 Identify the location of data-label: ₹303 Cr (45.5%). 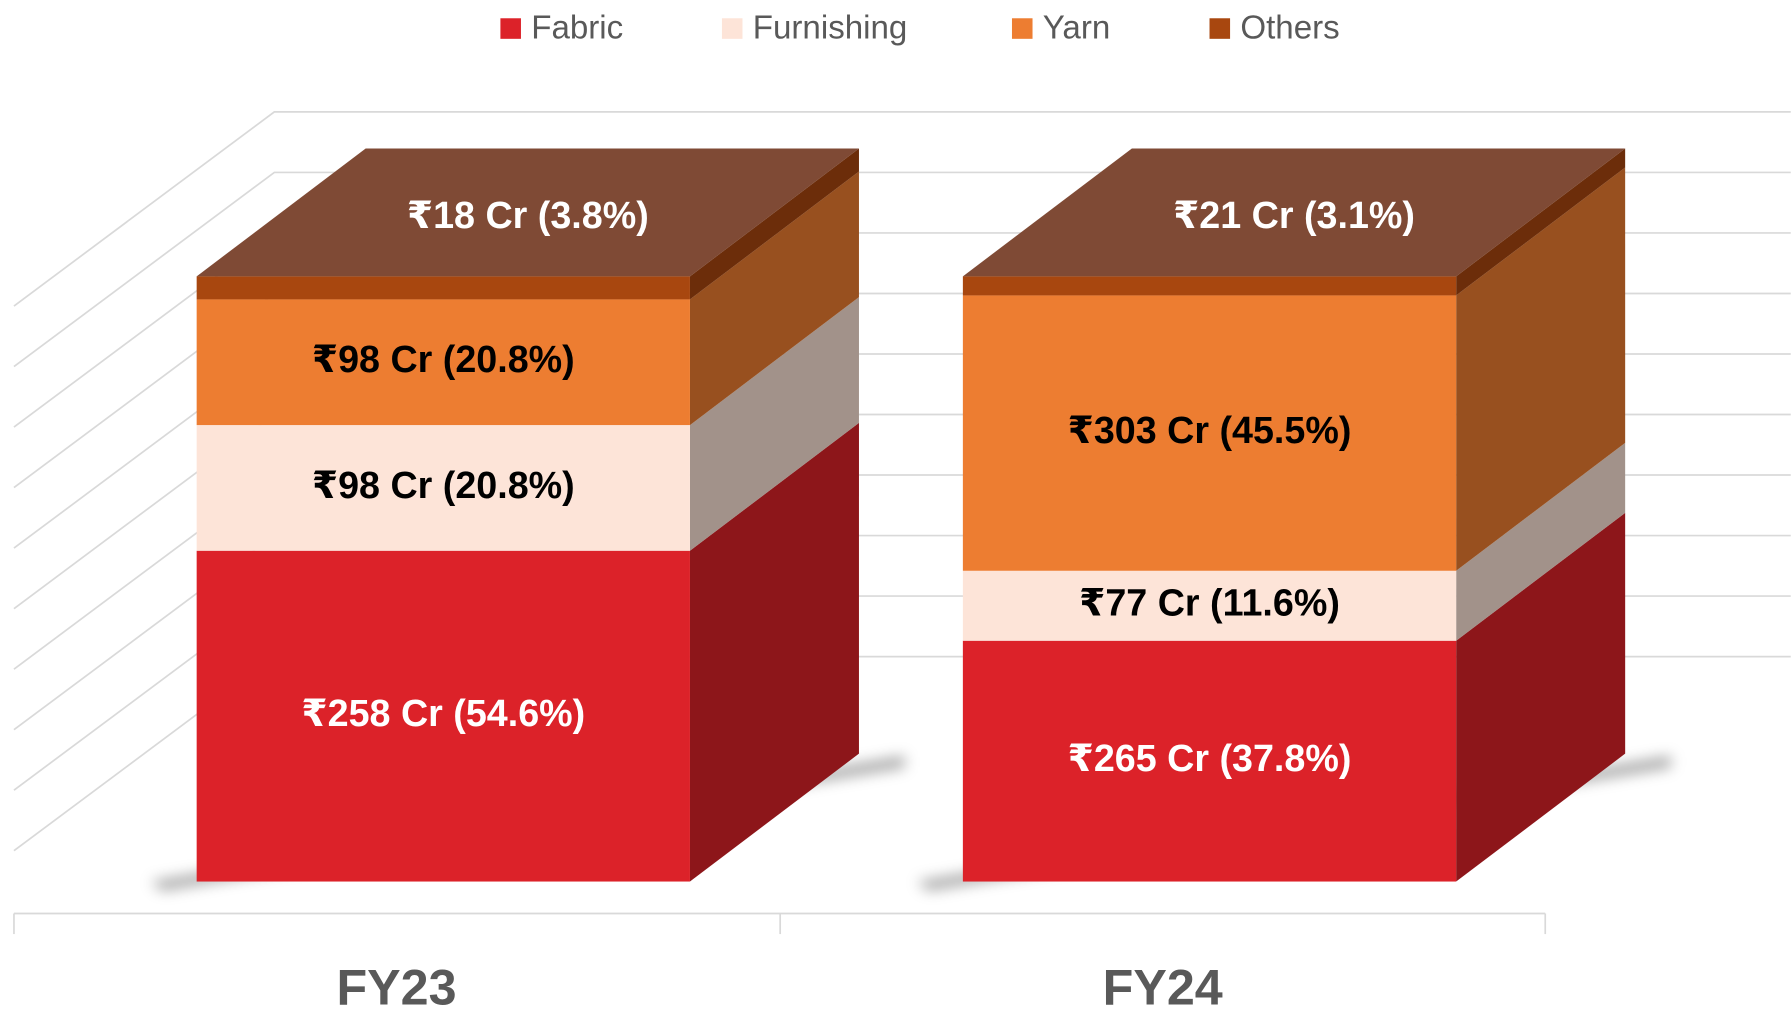
(1210, 430).